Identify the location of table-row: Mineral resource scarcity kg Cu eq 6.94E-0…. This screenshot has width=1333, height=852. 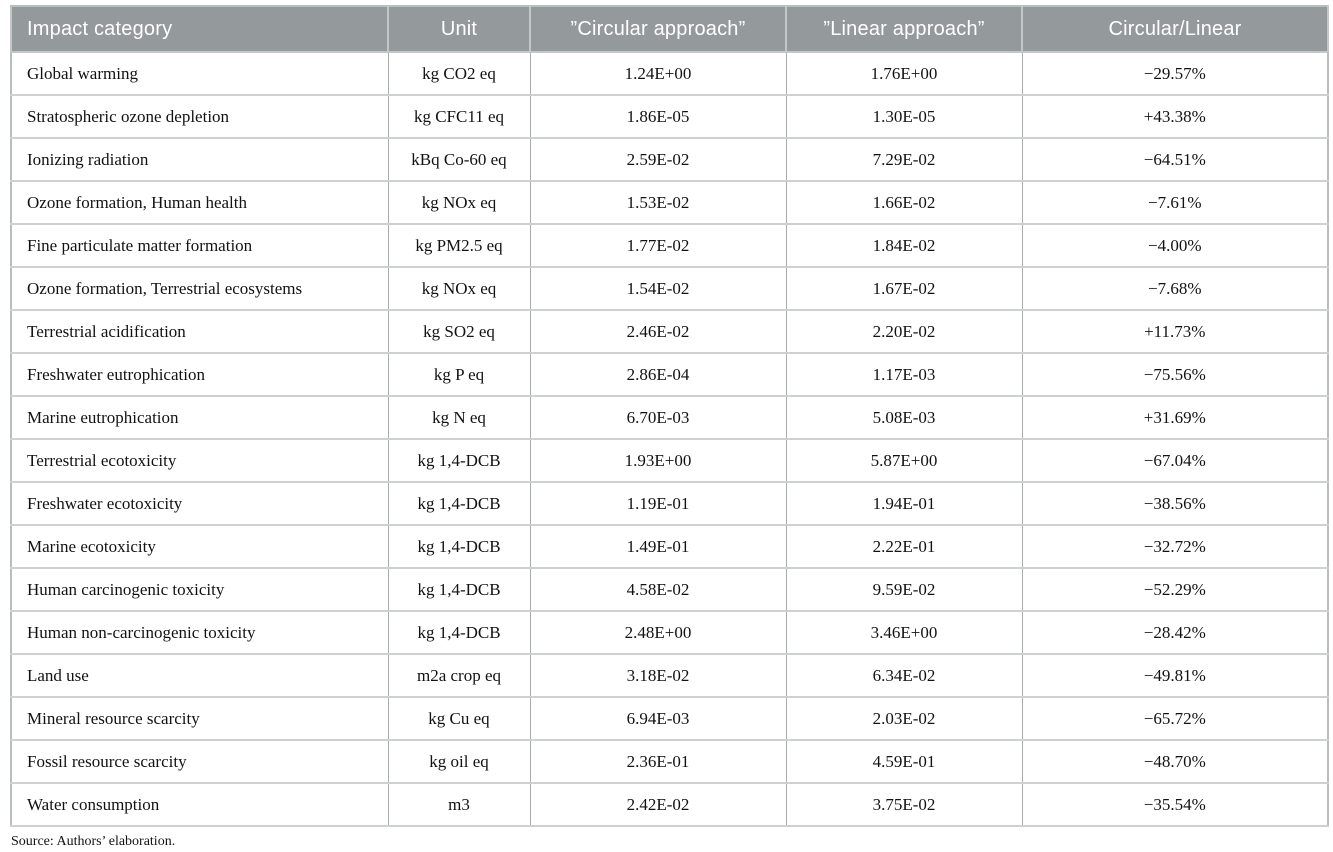
(669, 718).